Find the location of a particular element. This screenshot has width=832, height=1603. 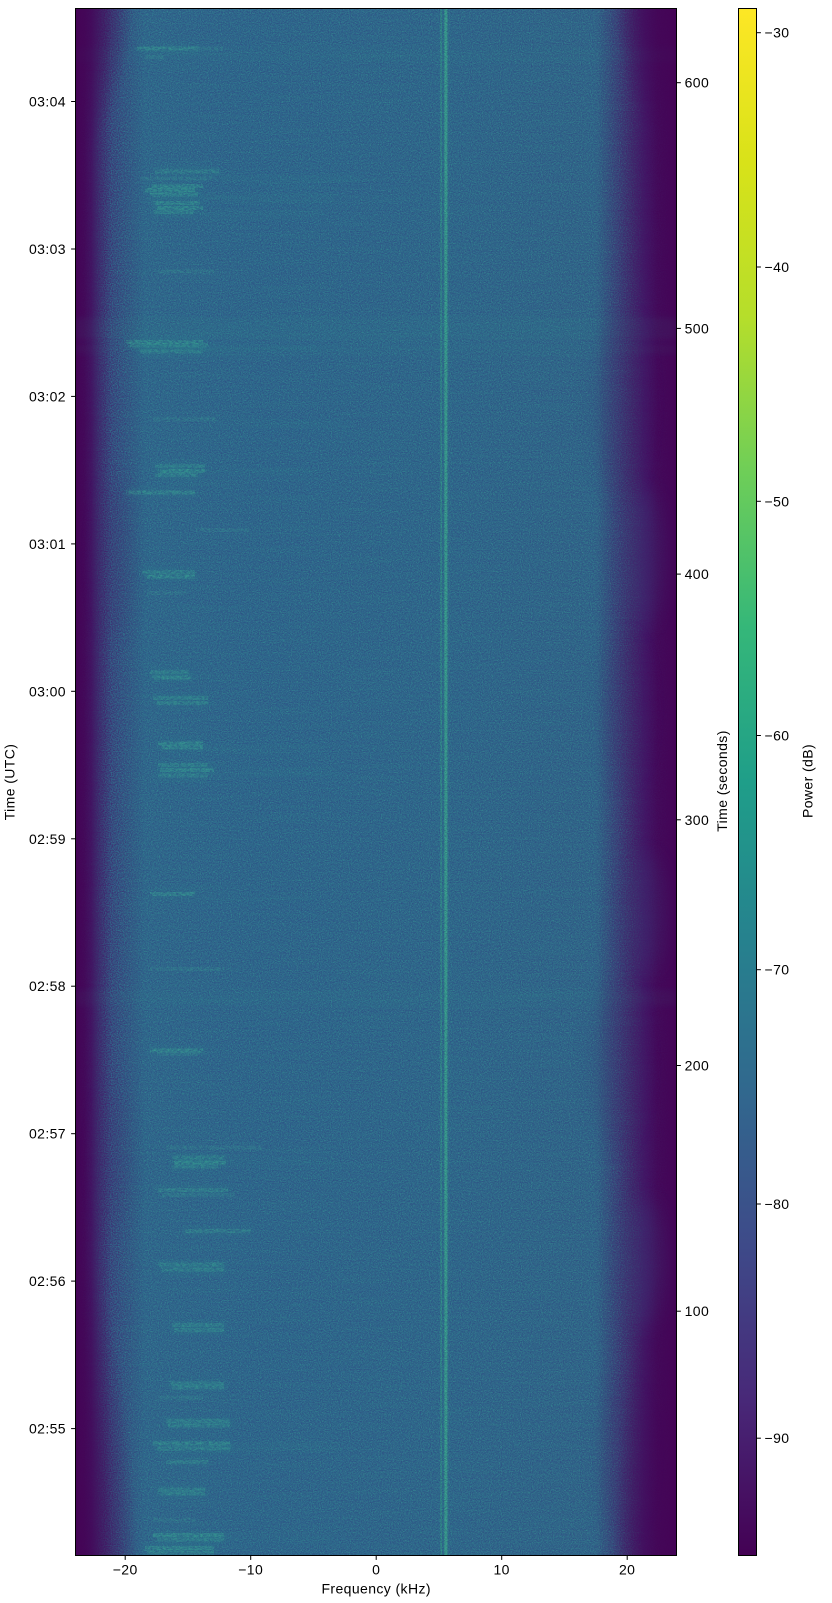

svg-text: 03:03 is located at coordinates (47, 249).